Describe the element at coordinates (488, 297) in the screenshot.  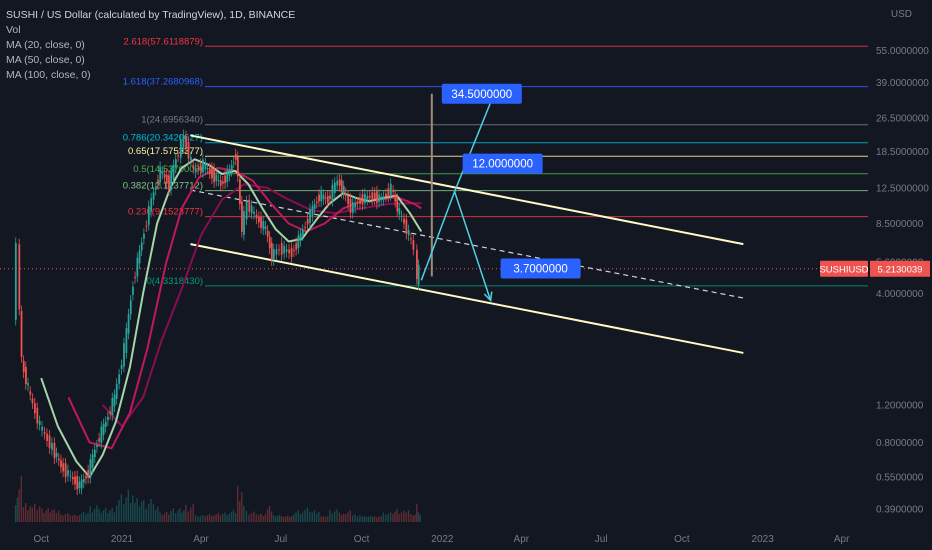
I see `projection-down-arrowhead` at that location.